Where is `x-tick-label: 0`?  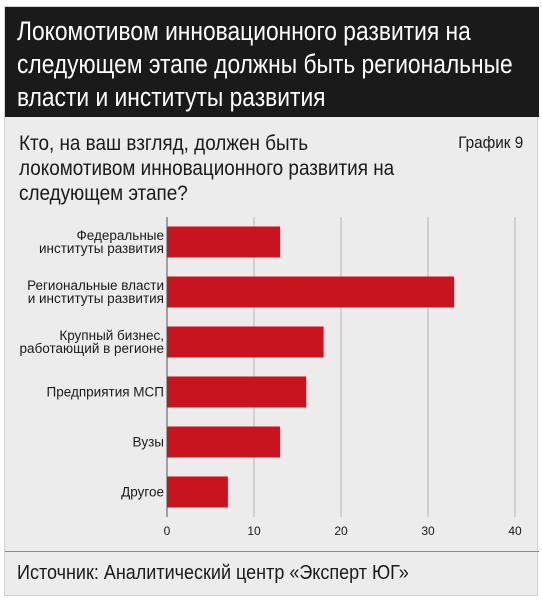 x-tick-label: 0 is located at coordinates (167, 531).